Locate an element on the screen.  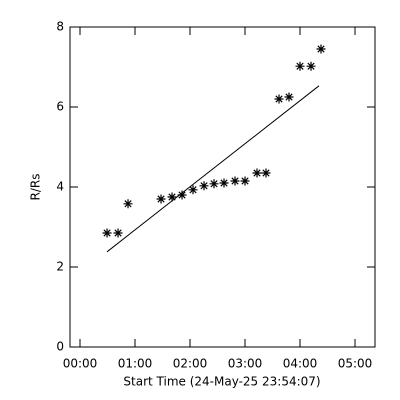
x-tick-label: 02:00 is located at coordinates (190, 364).